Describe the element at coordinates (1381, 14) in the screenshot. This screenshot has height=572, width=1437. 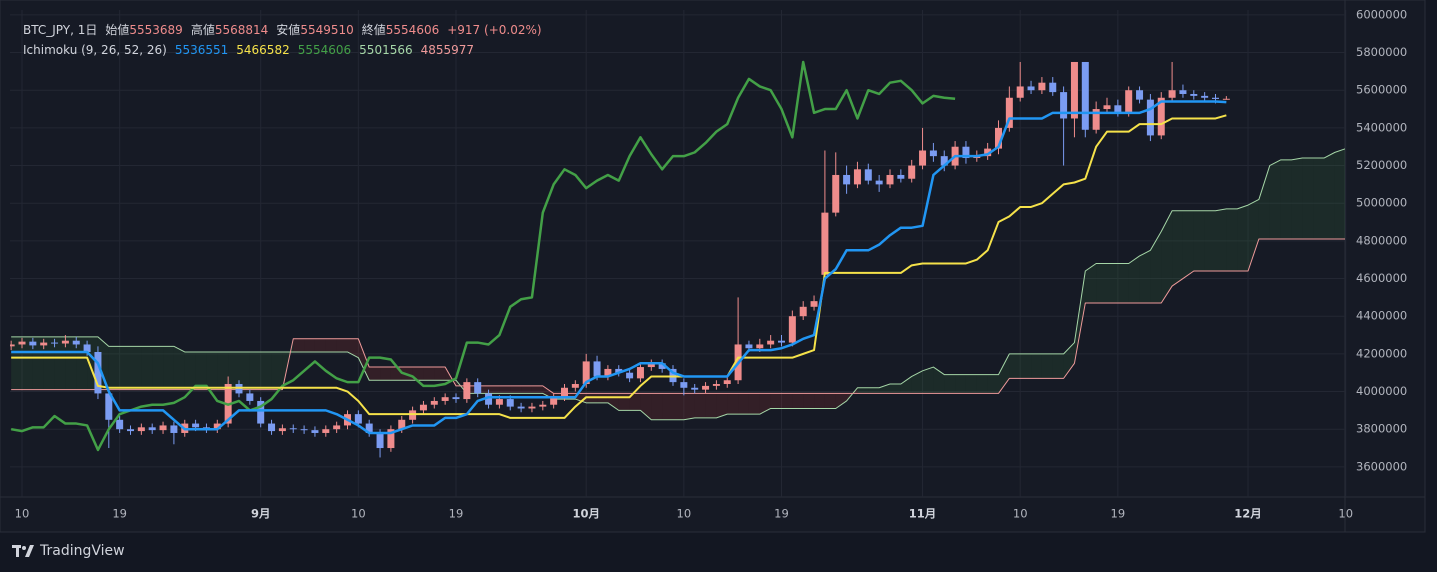
I see `y-tick-label: 6000000` at that location.